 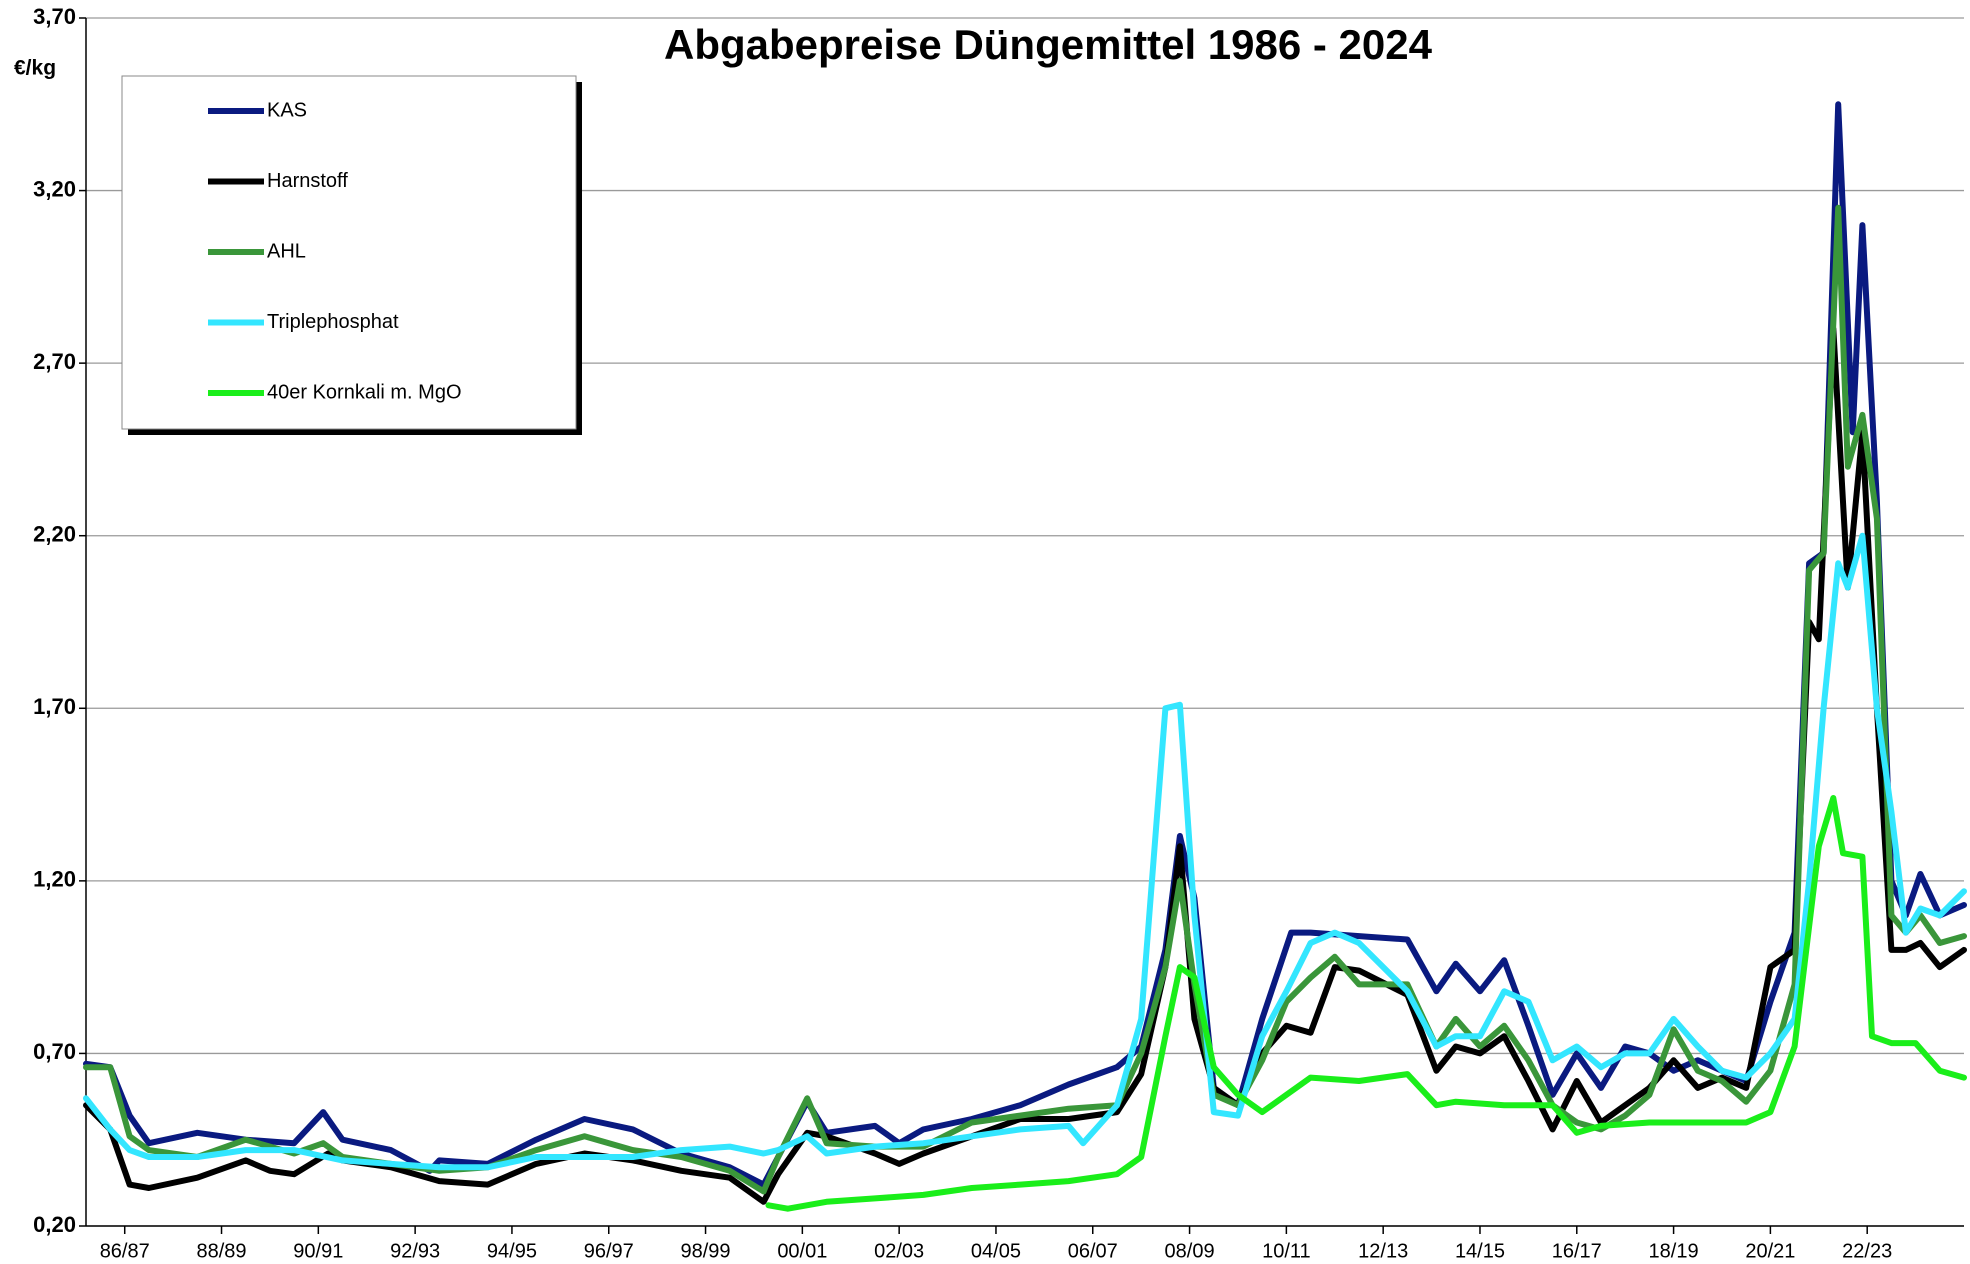 What do you see at coordinates (54, 1051) in the screenshot?
I see `y-tick-label: 0,70` at bounding box center [54, 1051].